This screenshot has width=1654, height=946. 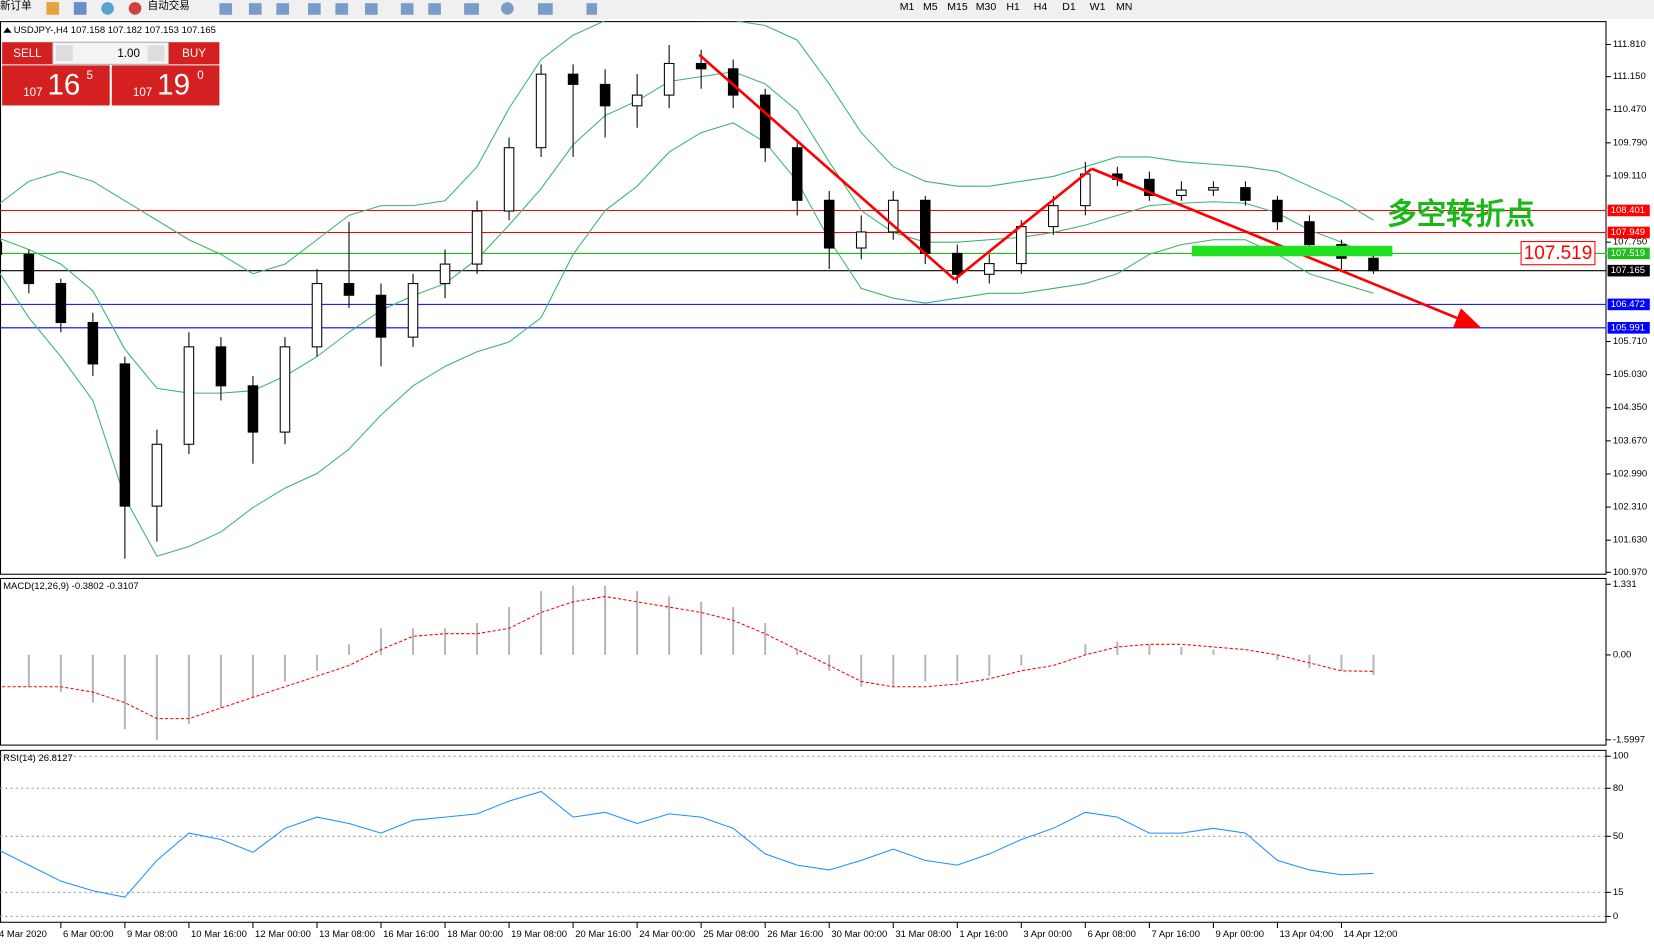 What do you see at coordinates (1630, 341) in the screenshot?
I see `y-tick-label: 105.710` at bounding box center [1630, 341].